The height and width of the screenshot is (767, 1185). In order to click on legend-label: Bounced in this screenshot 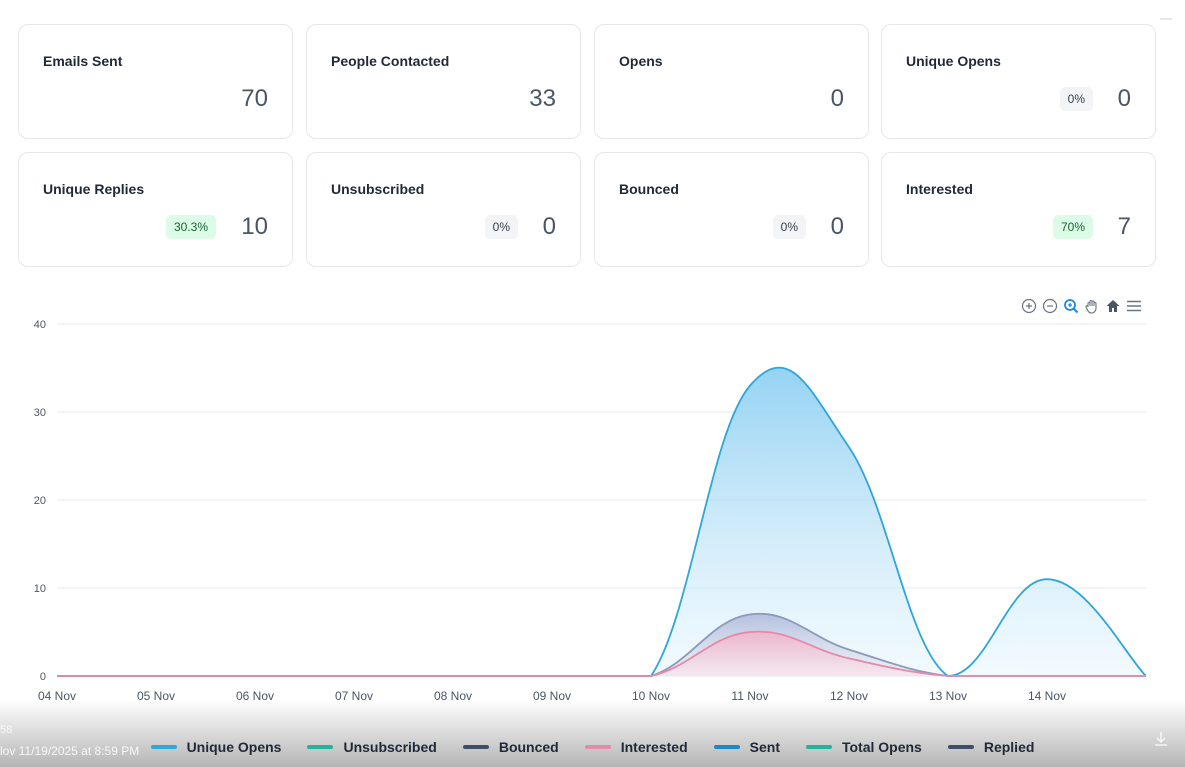, I will do `click(528, 747)`.